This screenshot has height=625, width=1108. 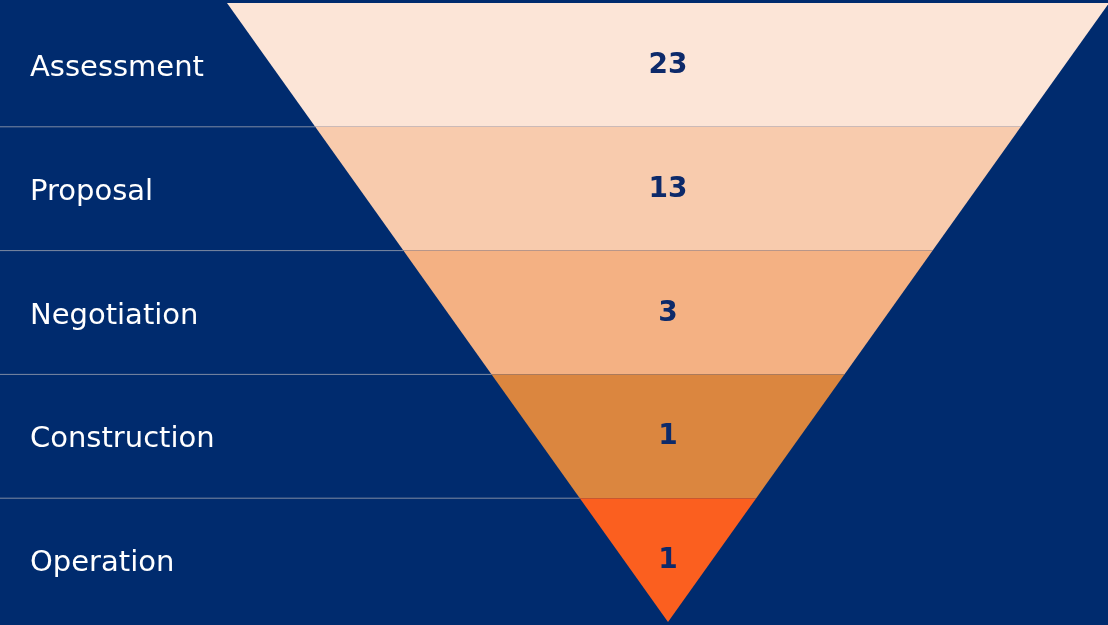 What do you see at coordinates (117, 65) in the screenshot?
I see `category-label: Assessment` at bounding box center [117, 65].